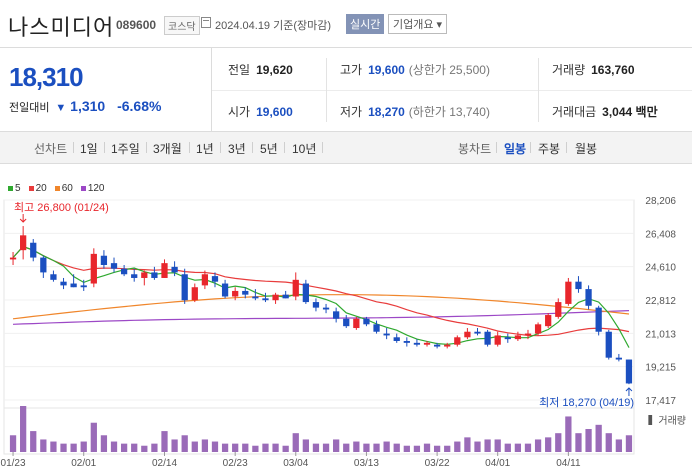 Image resolution: width=692 pixels, height=474 pixels. Describe the element at coordinates (418, 24) in the screenshot. I see `company-info-button: 기업개요 ▾` at that location.